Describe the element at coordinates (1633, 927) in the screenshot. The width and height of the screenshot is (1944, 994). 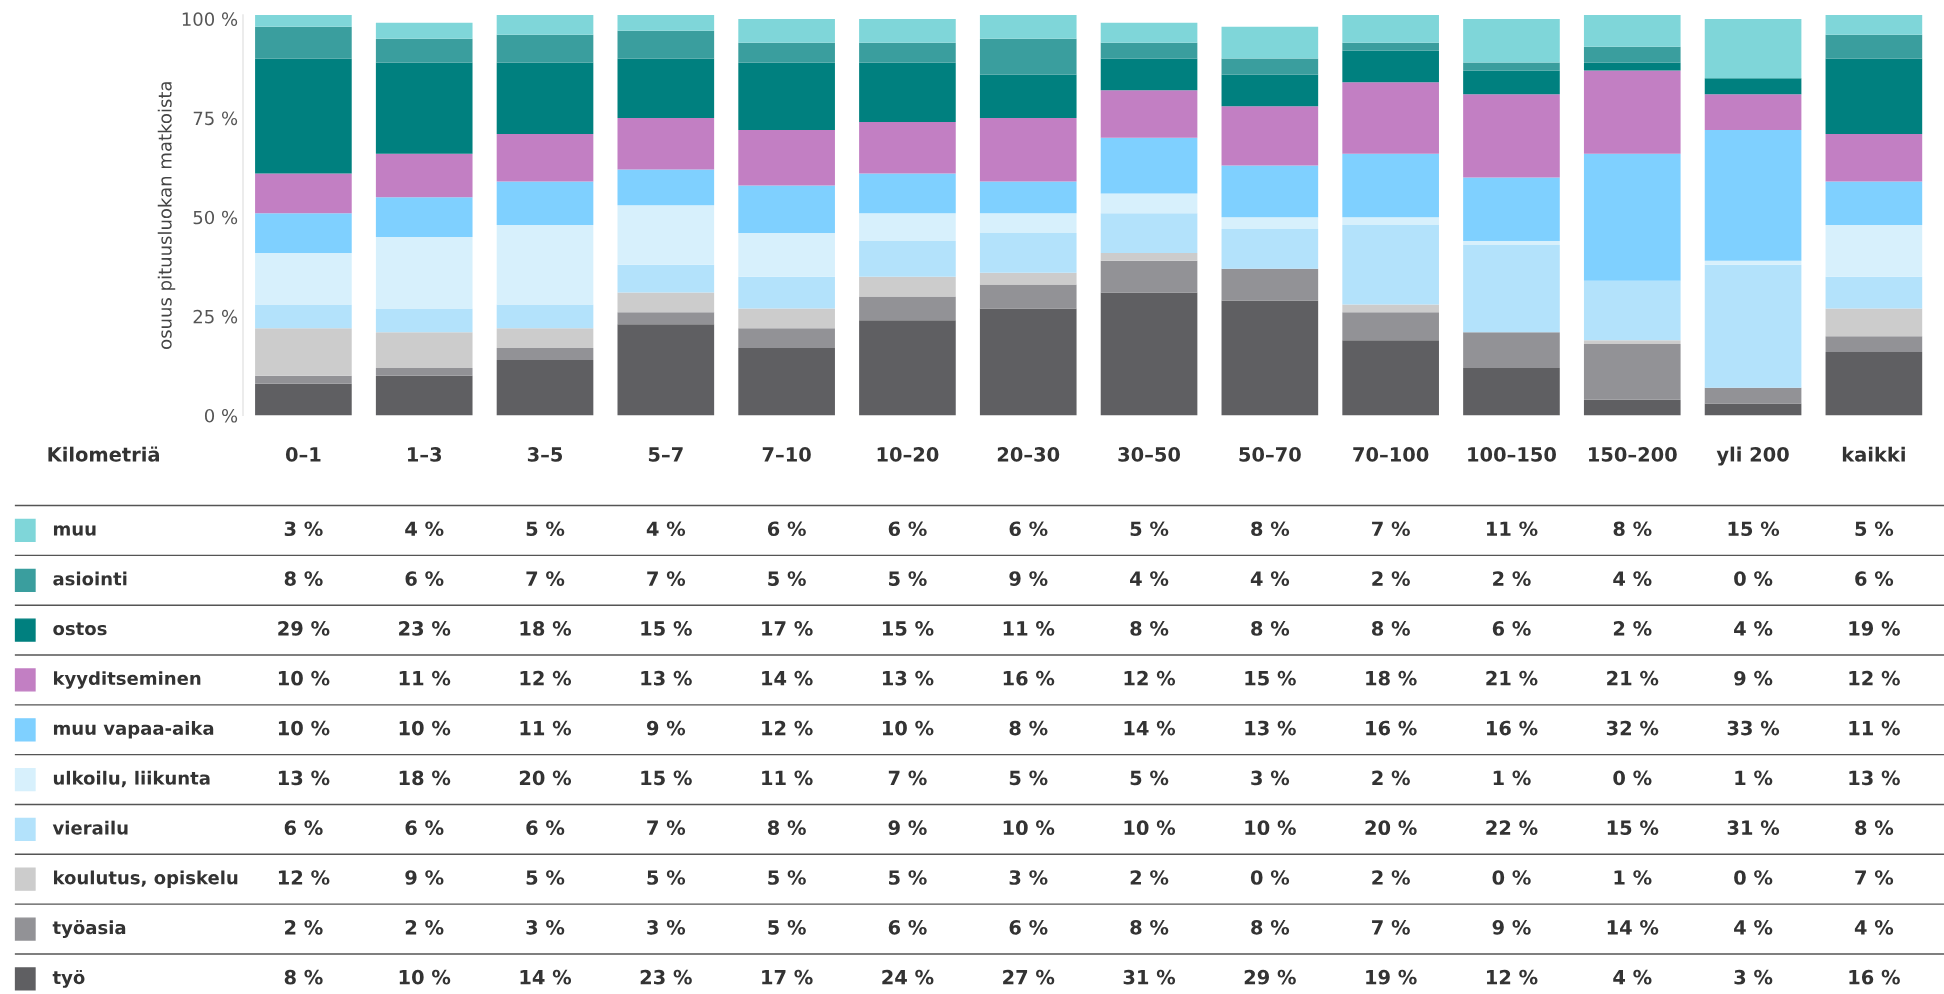
I see `data-label: 14 %` at that location.